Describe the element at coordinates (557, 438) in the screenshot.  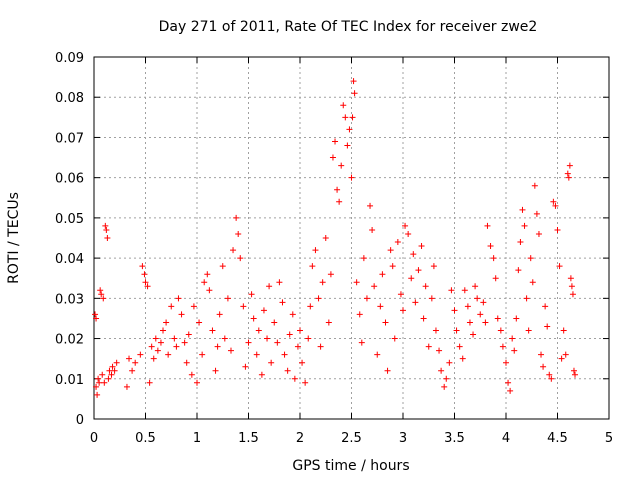
I see `x-tick-label: 4.5` at that location.